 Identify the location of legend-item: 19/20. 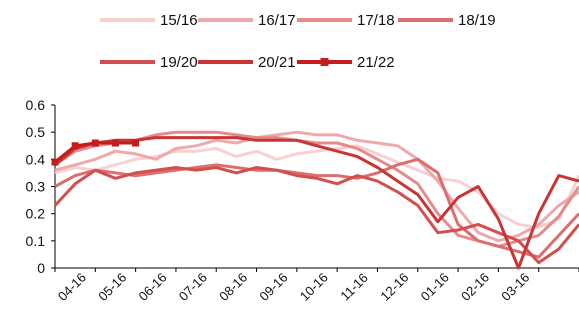
(149, 62).